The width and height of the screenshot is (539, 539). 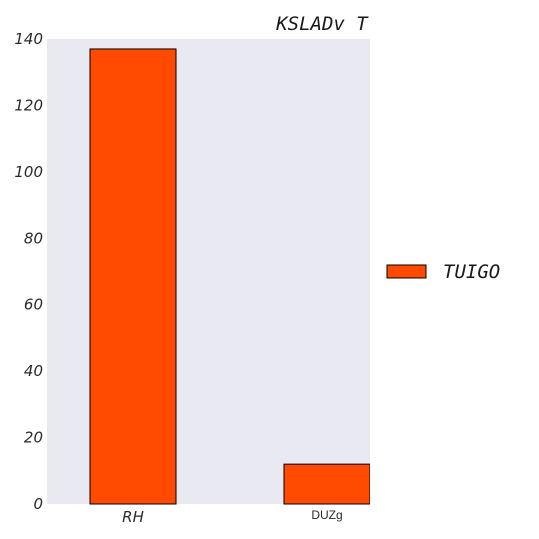 I want to click on x-tick-label-rh: RH, so click(x=133, y=517).